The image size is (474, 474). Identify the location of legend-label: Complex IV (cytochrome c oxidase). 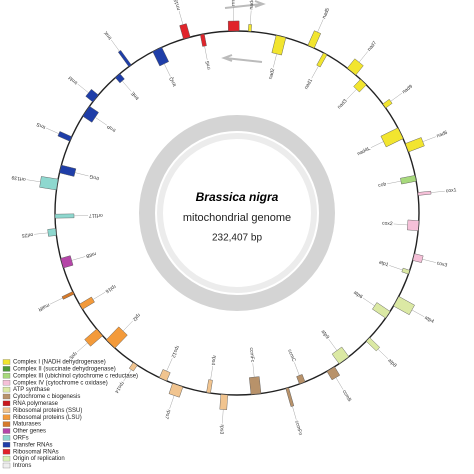
(60, 383).